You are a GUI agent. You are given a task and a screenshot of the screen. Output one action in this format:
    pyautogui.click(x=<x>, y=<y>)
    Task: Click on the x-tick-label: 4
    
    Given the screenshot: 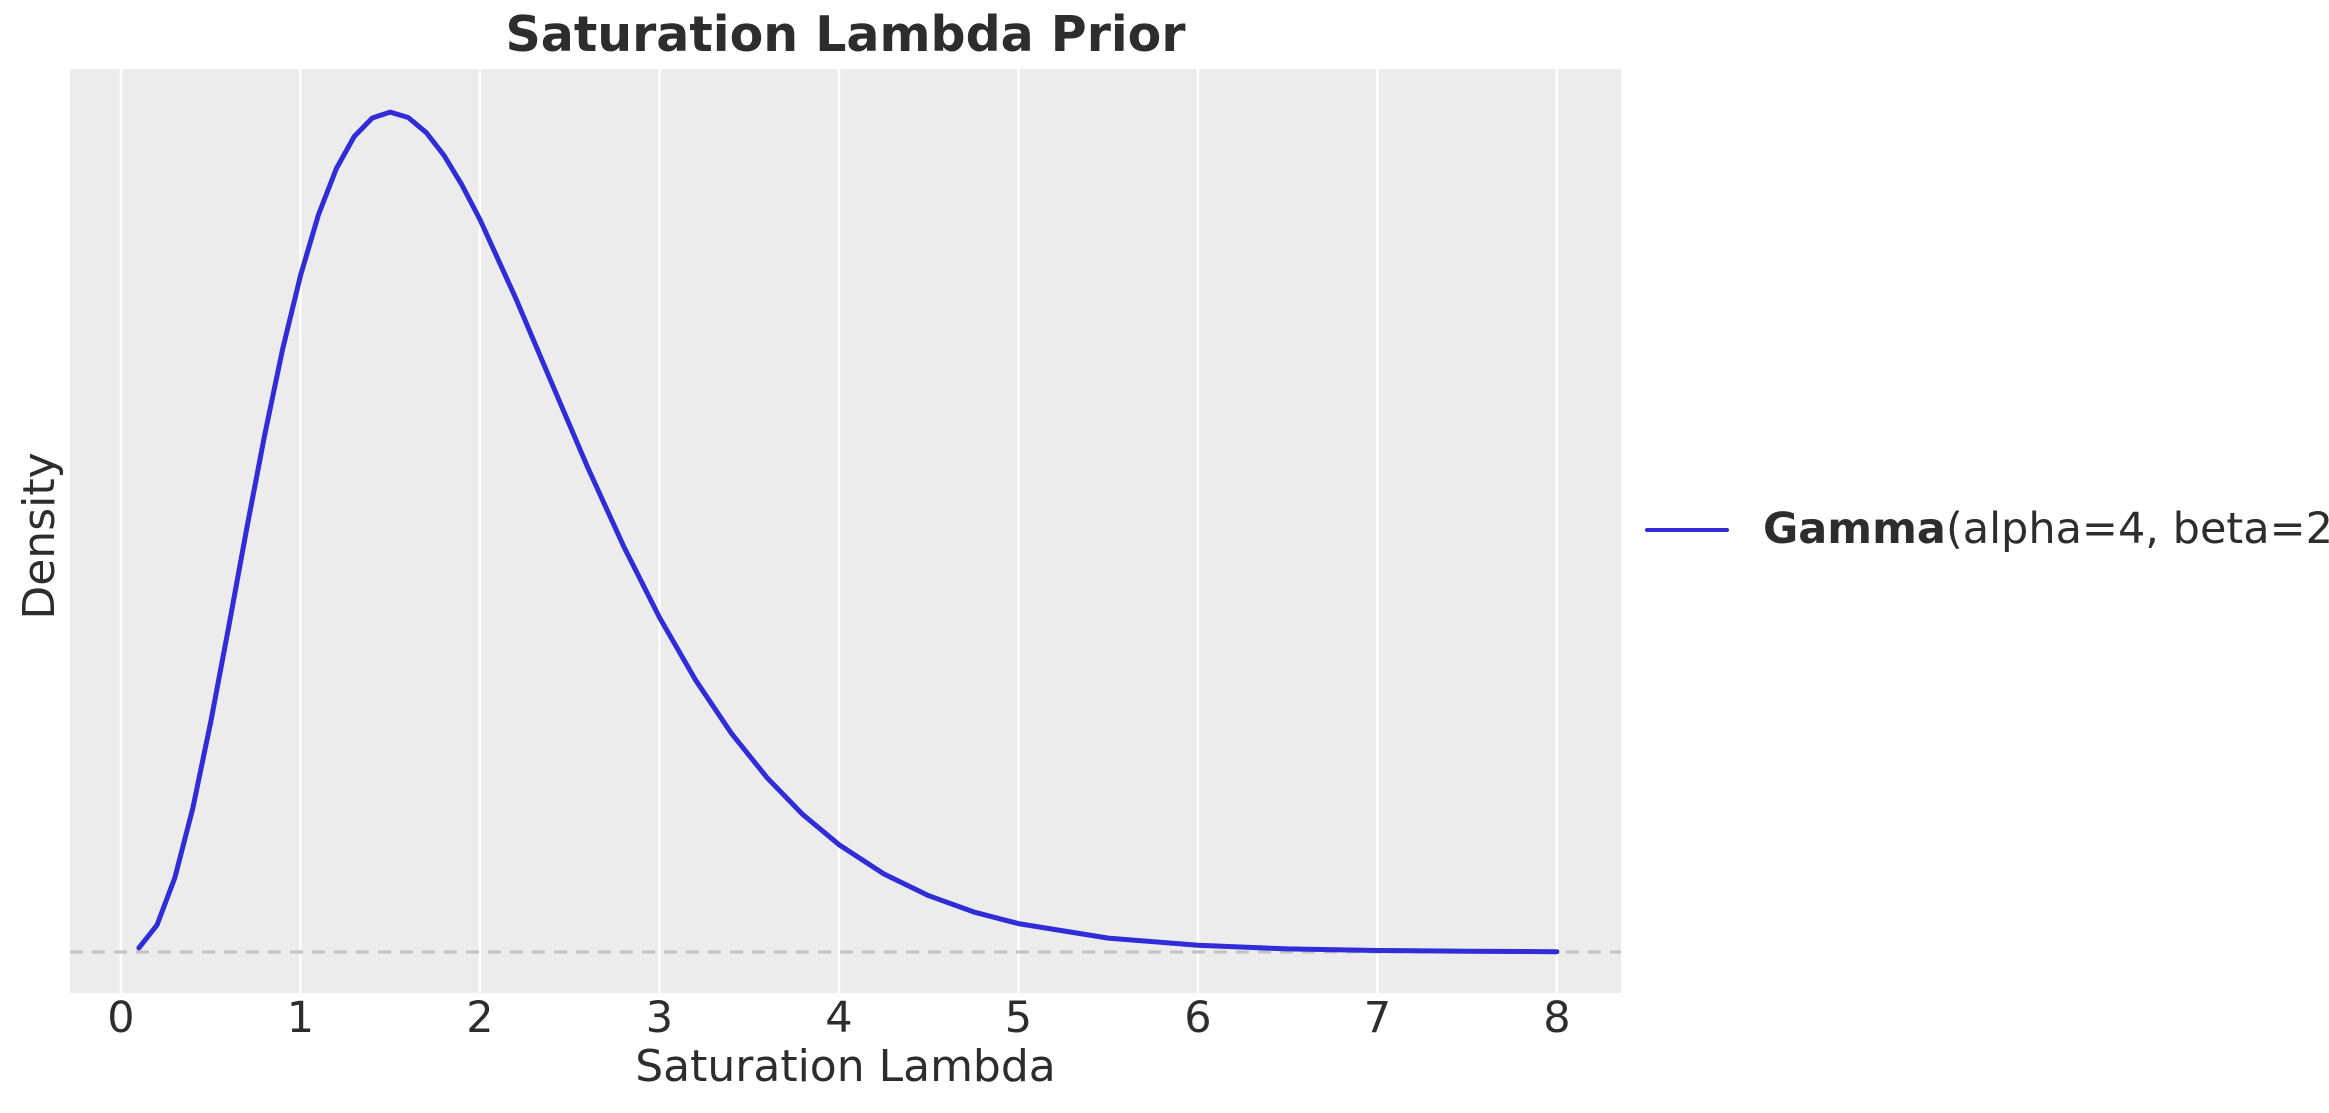 What is the action you would take?
    pyautogui.click(x=839, y=1018)
    